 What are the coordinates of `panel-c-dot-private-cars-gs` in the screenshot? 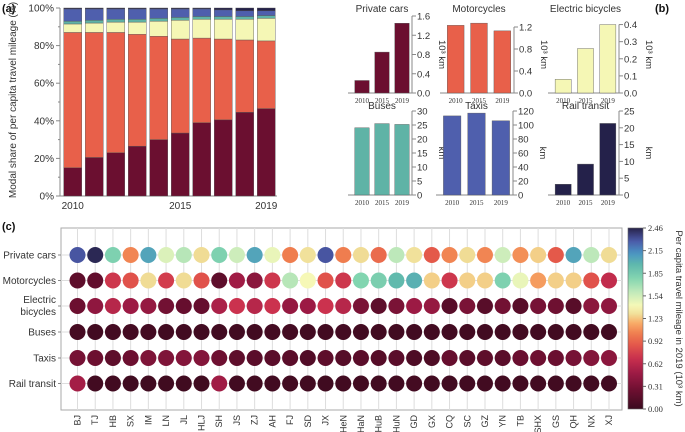 It's located at (555, 255).